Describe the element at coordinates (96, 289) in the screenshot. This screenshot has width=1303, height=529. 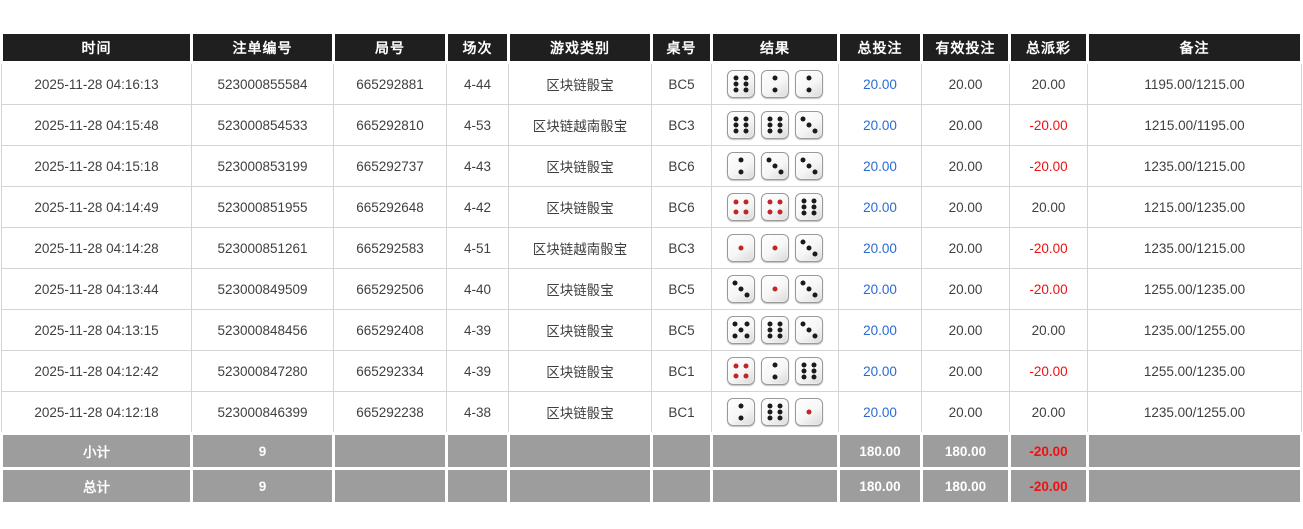
I see `cell-time: 2025-11-28 04:13:44` at that location.